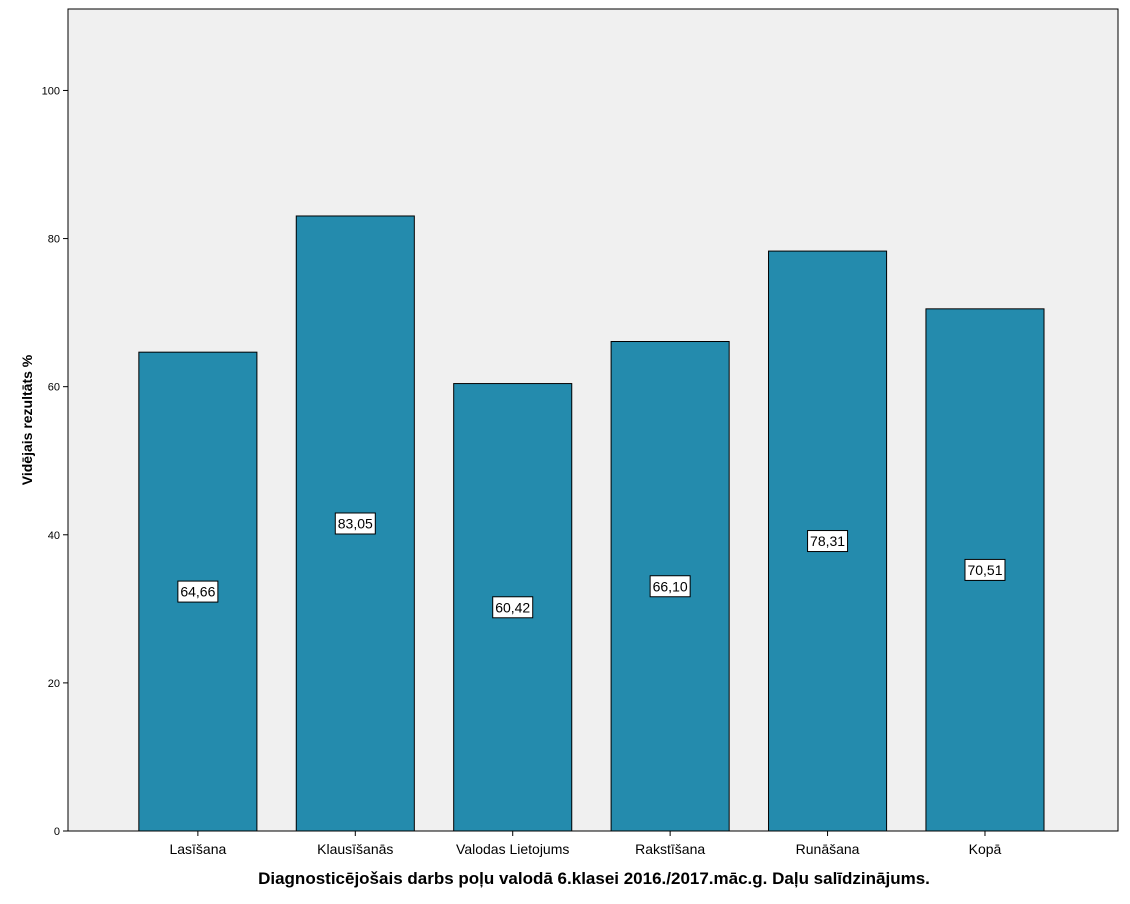  I want to click on data-label: 64,66, so click(197, 592).